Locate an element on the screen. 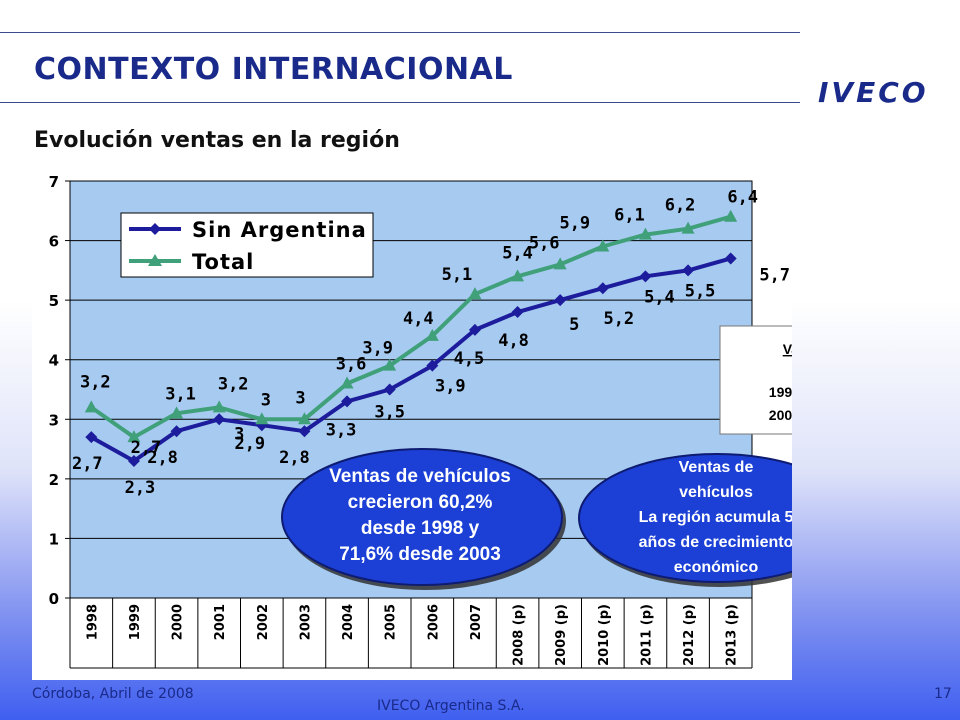 This screenshot has width=960, height=720. ellipse-left-shape is located at coordinates (422, 517).